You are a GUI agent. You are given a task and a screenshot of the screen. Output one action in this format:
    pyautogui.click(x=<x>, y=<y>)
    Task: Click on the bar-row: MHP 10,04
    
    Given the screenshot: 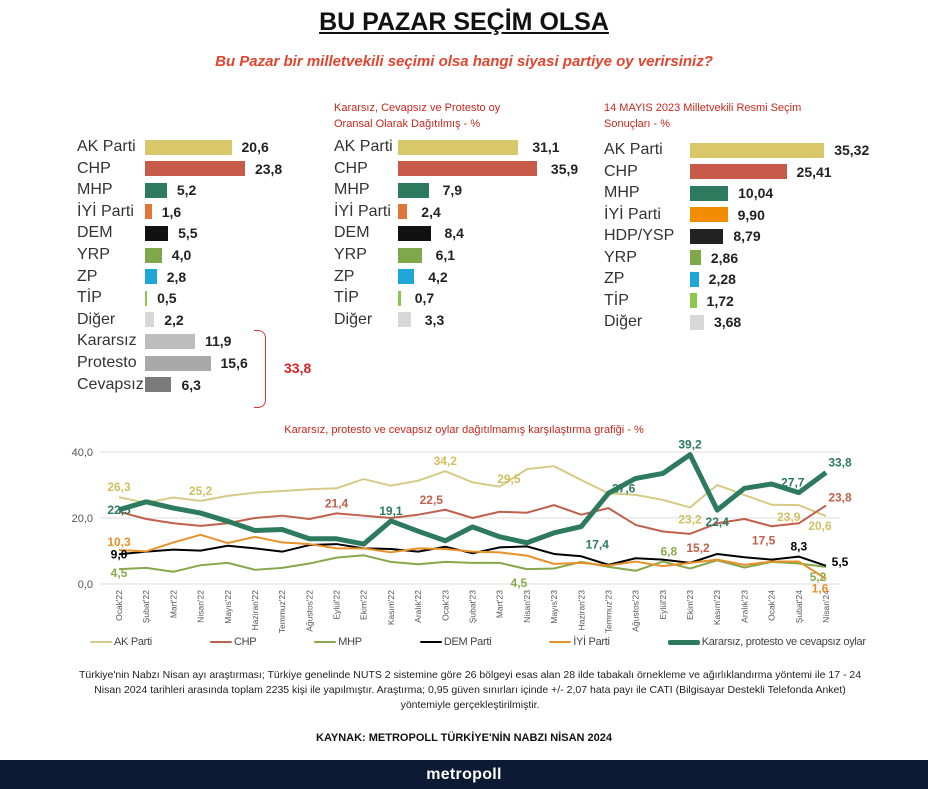 What is the action you would take?
    pyautogui.click(x=754, y=193)
    